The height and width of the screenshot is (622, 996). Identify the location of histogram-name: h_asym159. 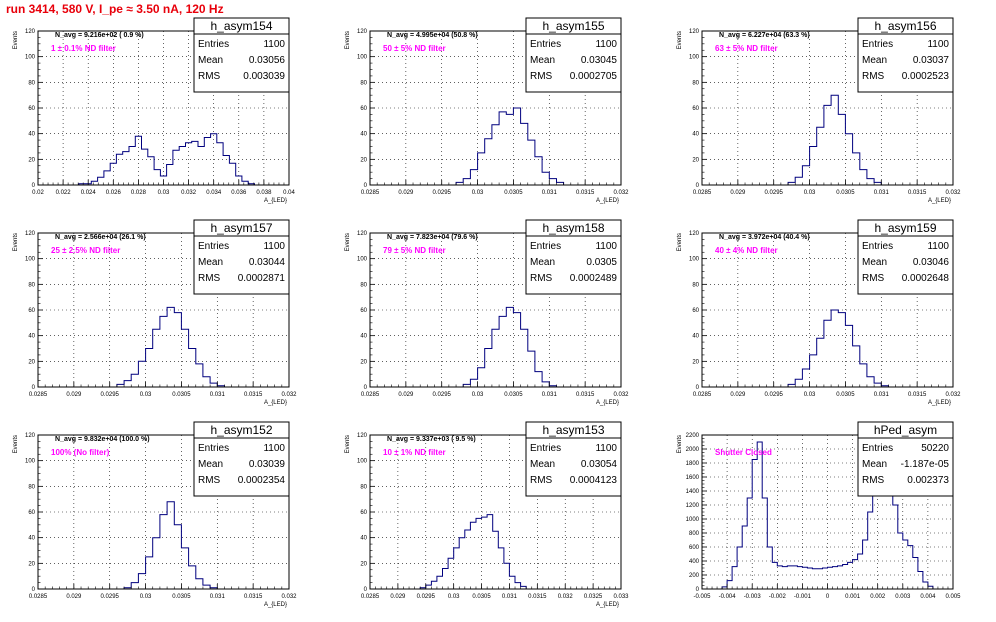
(905, 228).